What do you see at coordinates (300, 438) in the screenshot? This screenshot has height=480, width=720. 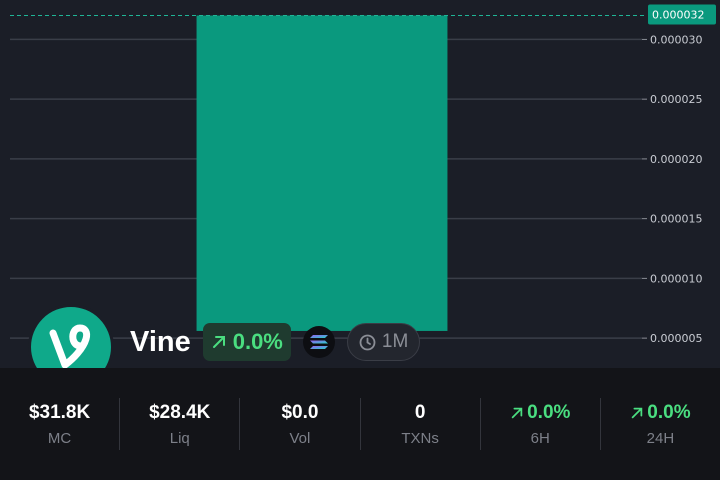 I see `stat-label: Vol` at bounding box center [300, 438].